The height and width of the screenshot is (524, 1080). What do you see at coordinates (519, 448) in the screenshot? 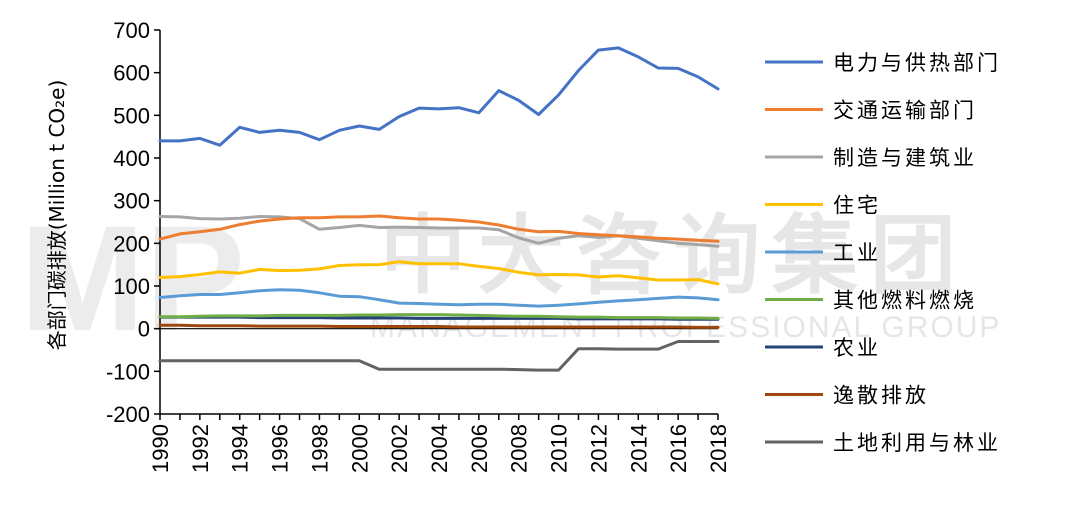
I see `x-tick-label: 2008` at bounding box center [519, 448].